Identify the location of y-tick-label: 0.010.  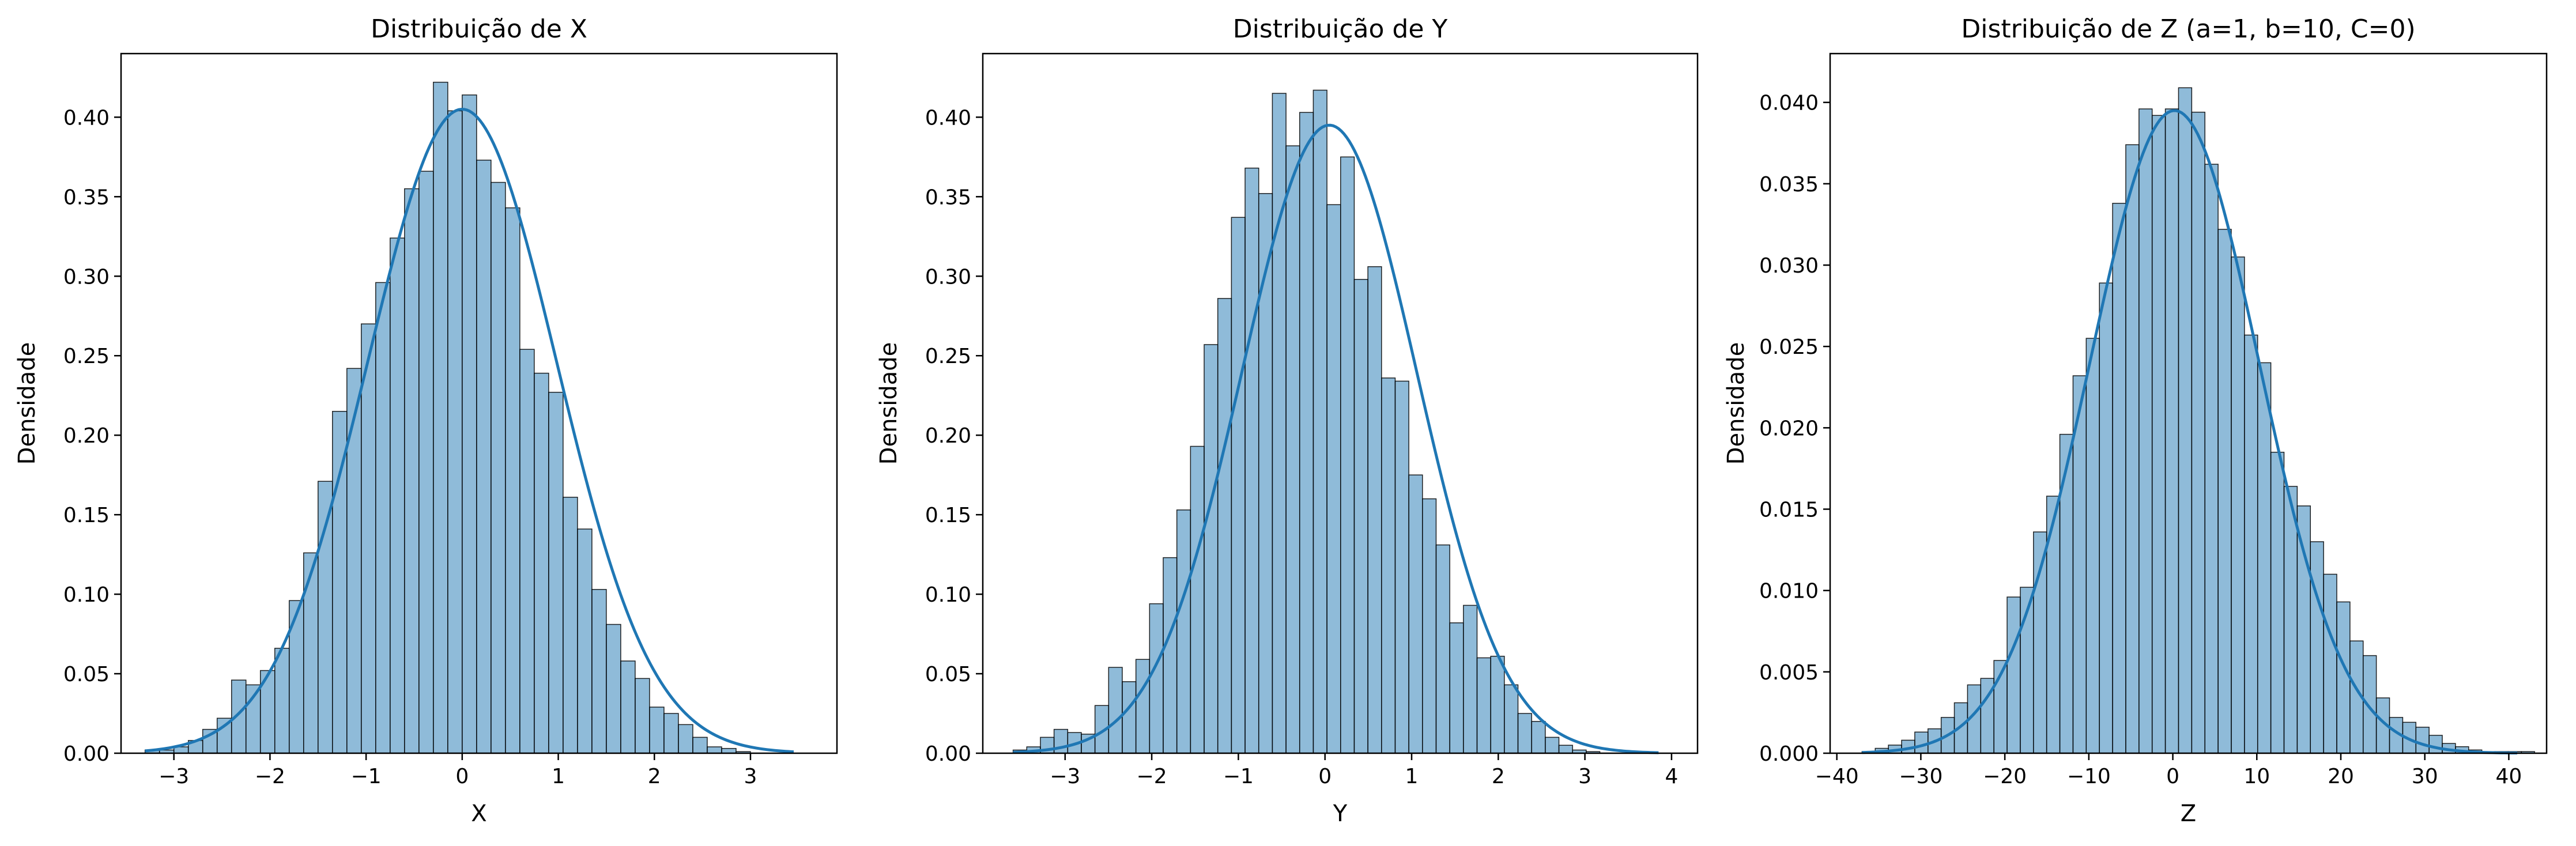
(1789, 591).